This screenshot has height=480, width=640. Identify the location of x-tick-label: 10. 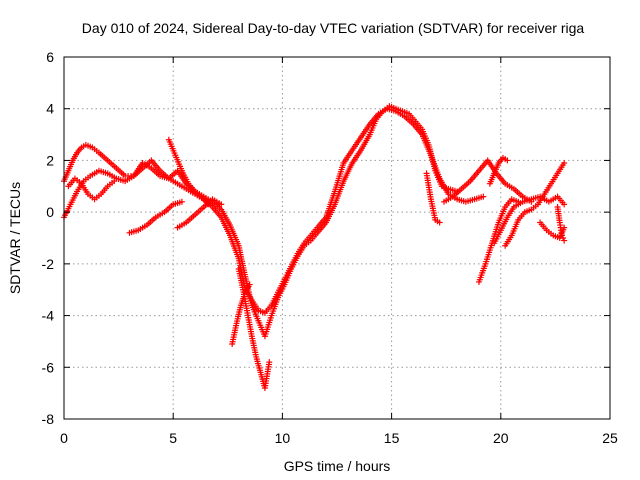
(283, 438).